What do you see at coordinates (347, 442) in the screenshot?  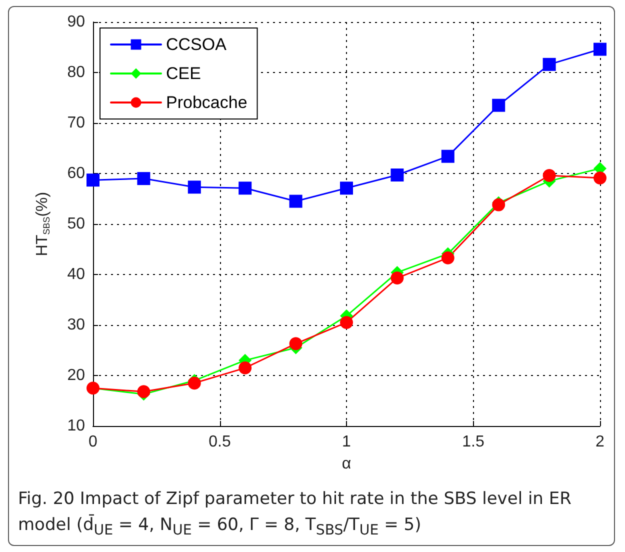 I see `x-tick-label: 1` at bounding box center [347, 442].